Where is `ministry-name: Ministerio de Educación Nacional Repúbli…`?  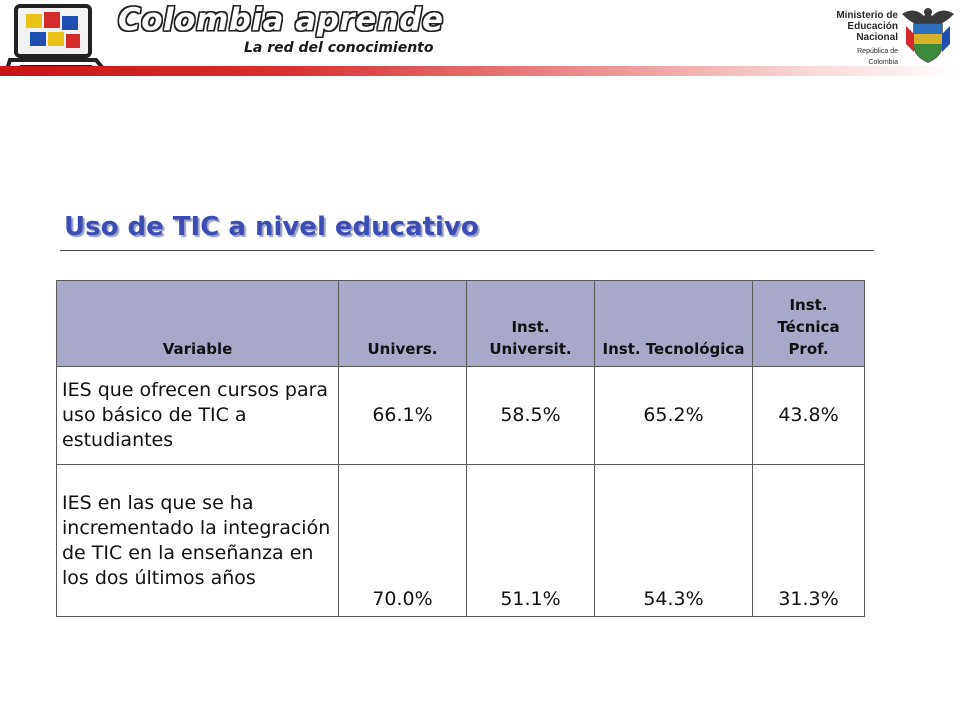
ministry-name: Ministerio de Educación Nacional Repúbli… is located at coordinates (865, 39).